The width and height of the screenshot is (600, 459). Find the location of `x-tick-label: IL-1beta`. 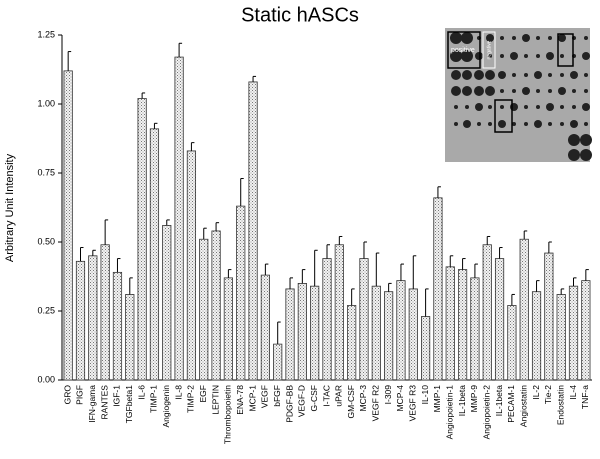

x-tick-label: IL-1beta is located at coordinates (499, 400).